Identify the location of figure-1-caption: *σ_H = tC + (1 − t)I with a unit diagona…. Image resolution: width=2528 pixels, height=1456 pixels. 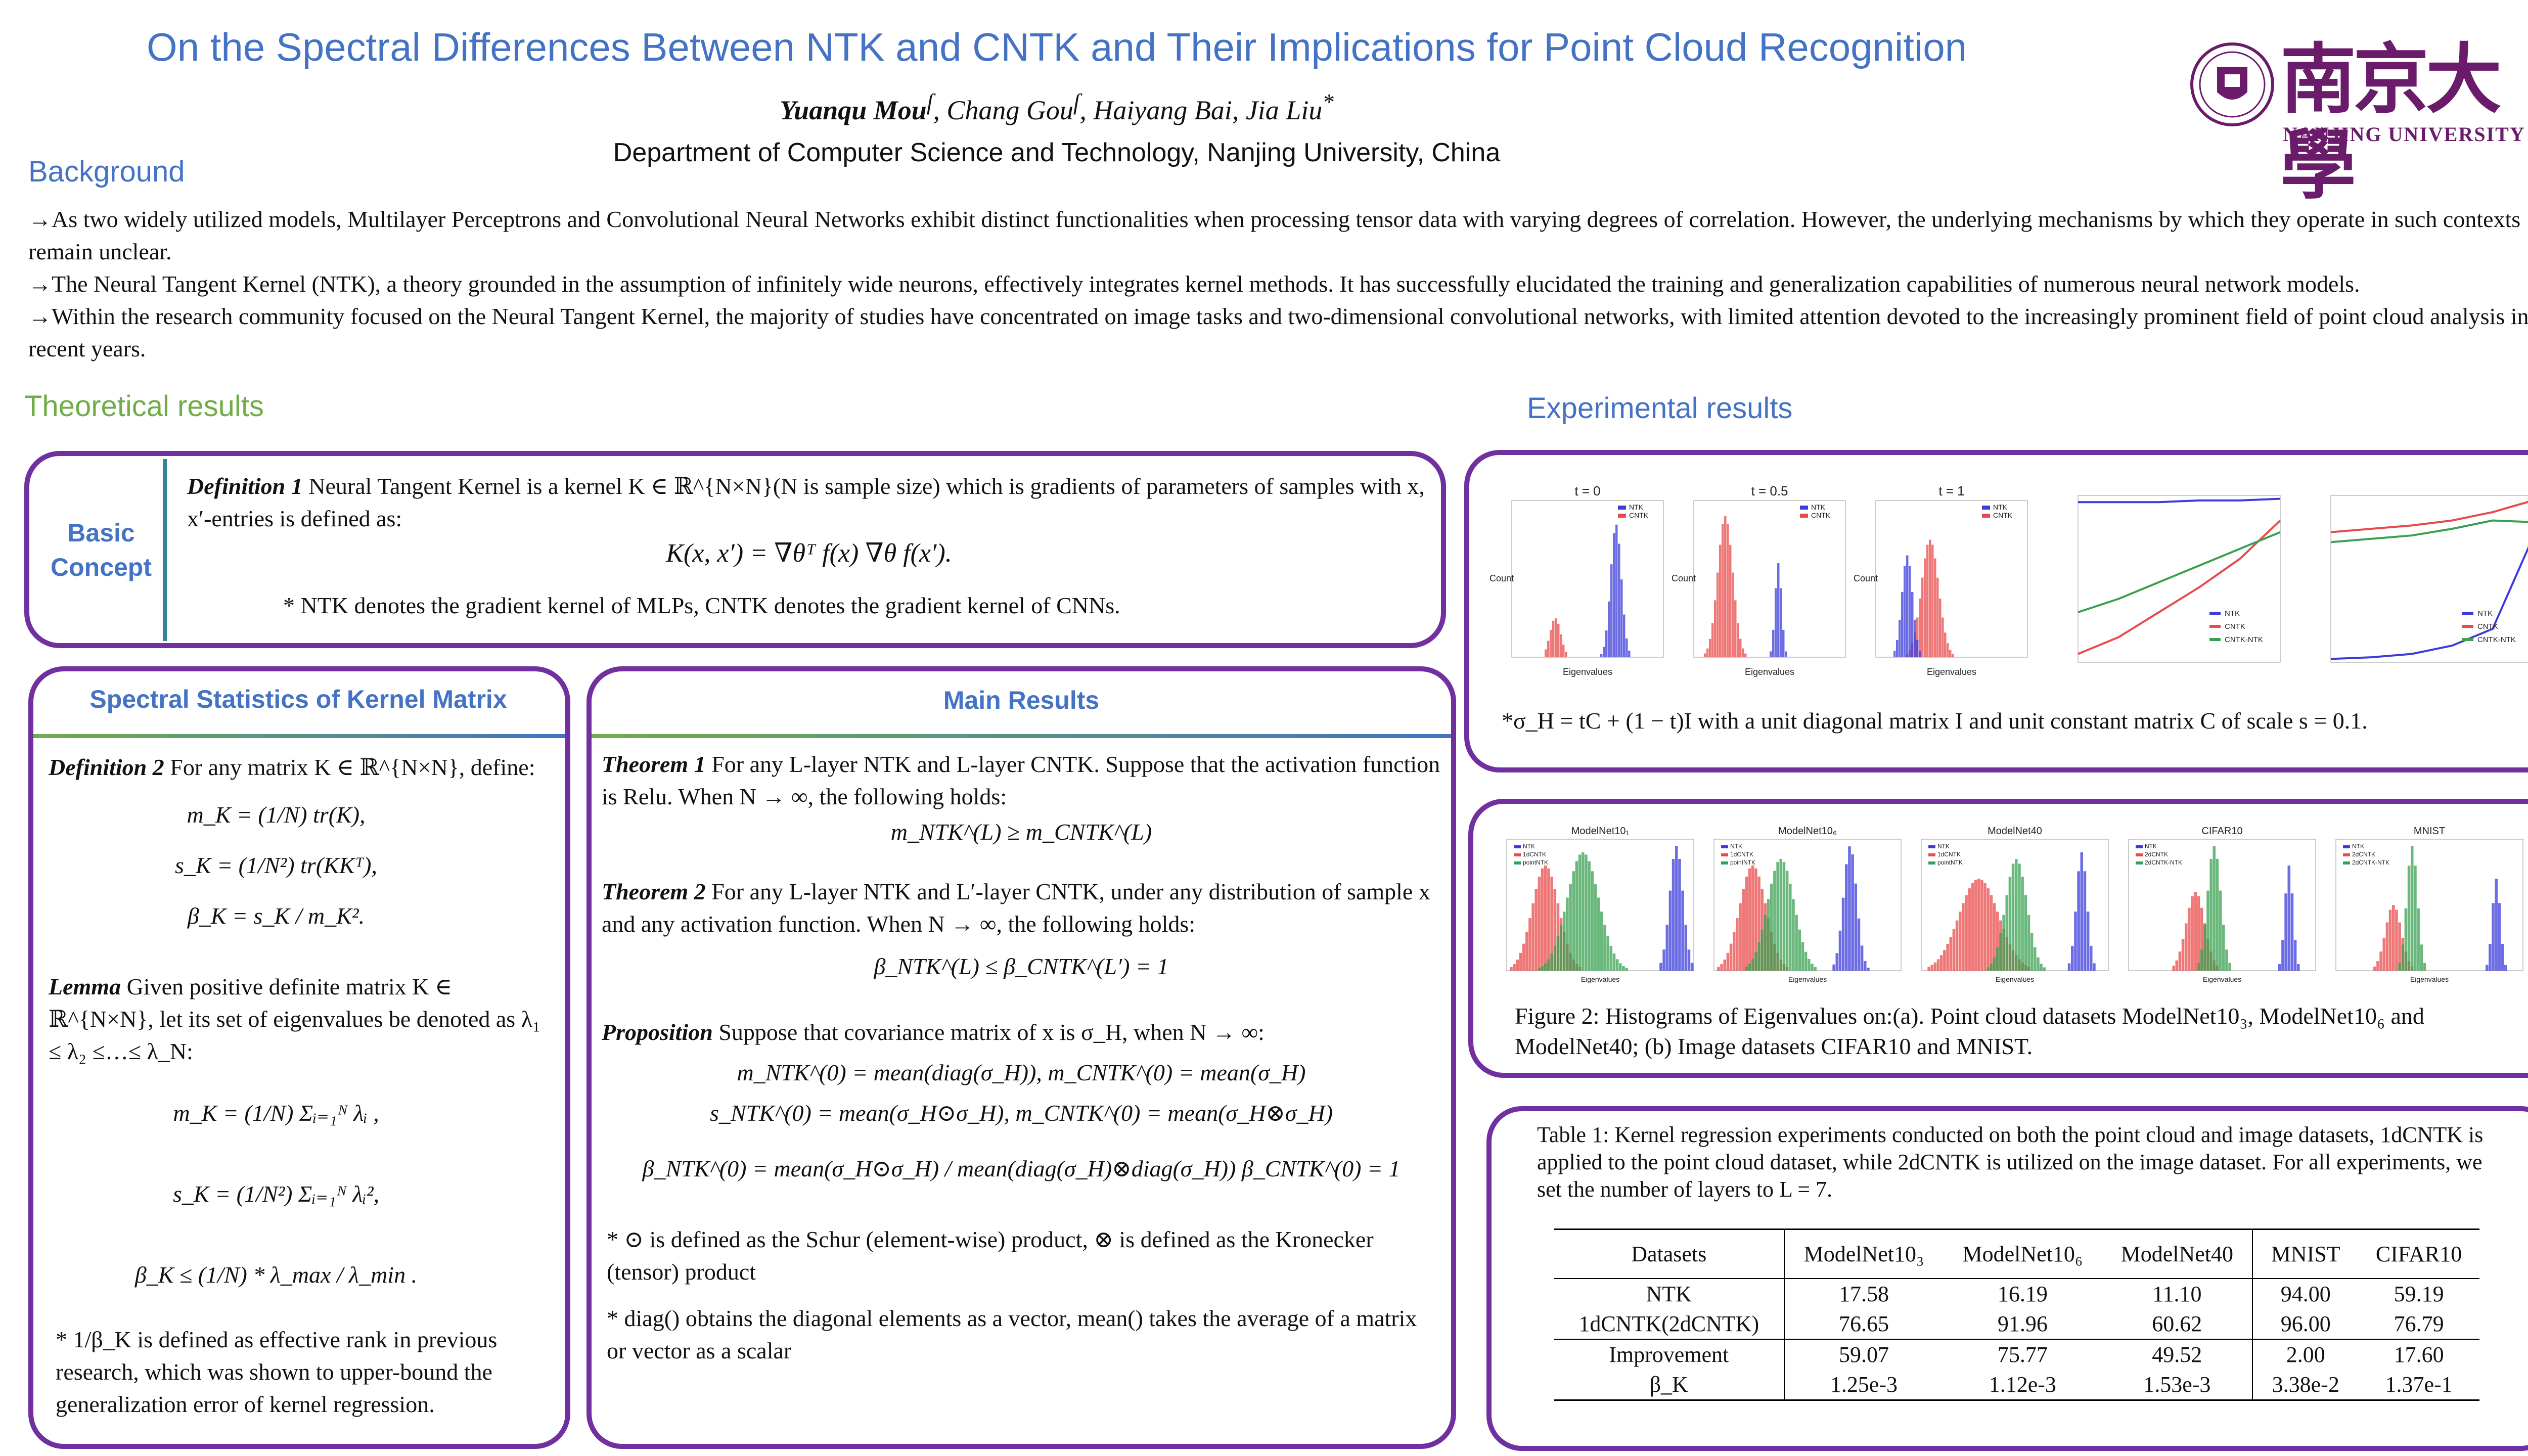
(1935, 721).